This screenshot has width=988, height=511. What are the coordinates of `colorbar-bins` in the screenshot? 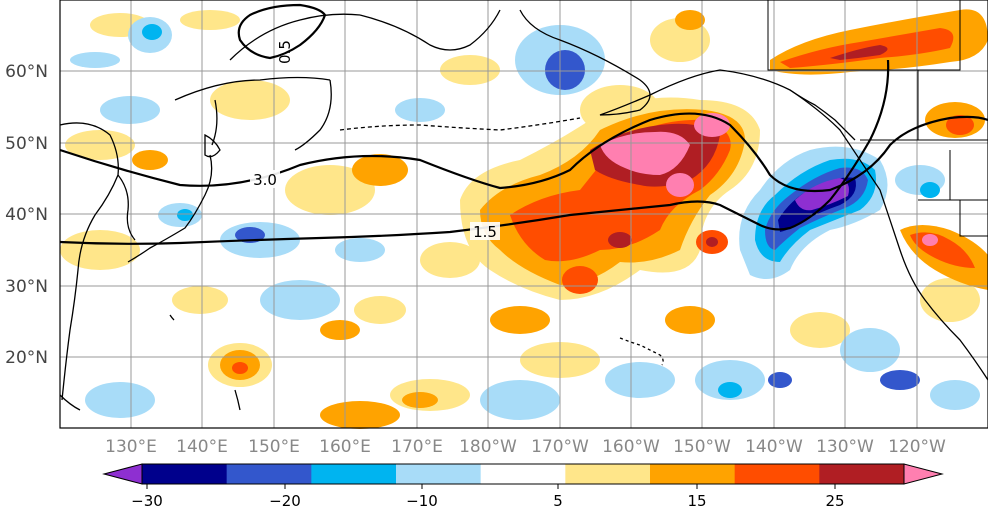 It's located at (523, 474).